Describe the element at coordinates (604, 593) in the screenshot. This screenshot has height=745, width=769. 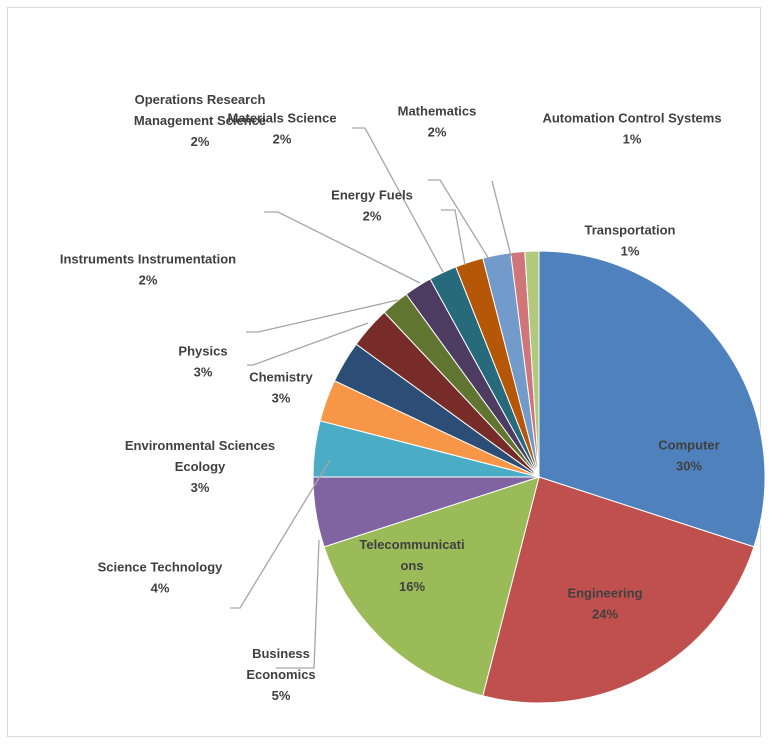
I see `slice-category-label: Engineering` at that location.